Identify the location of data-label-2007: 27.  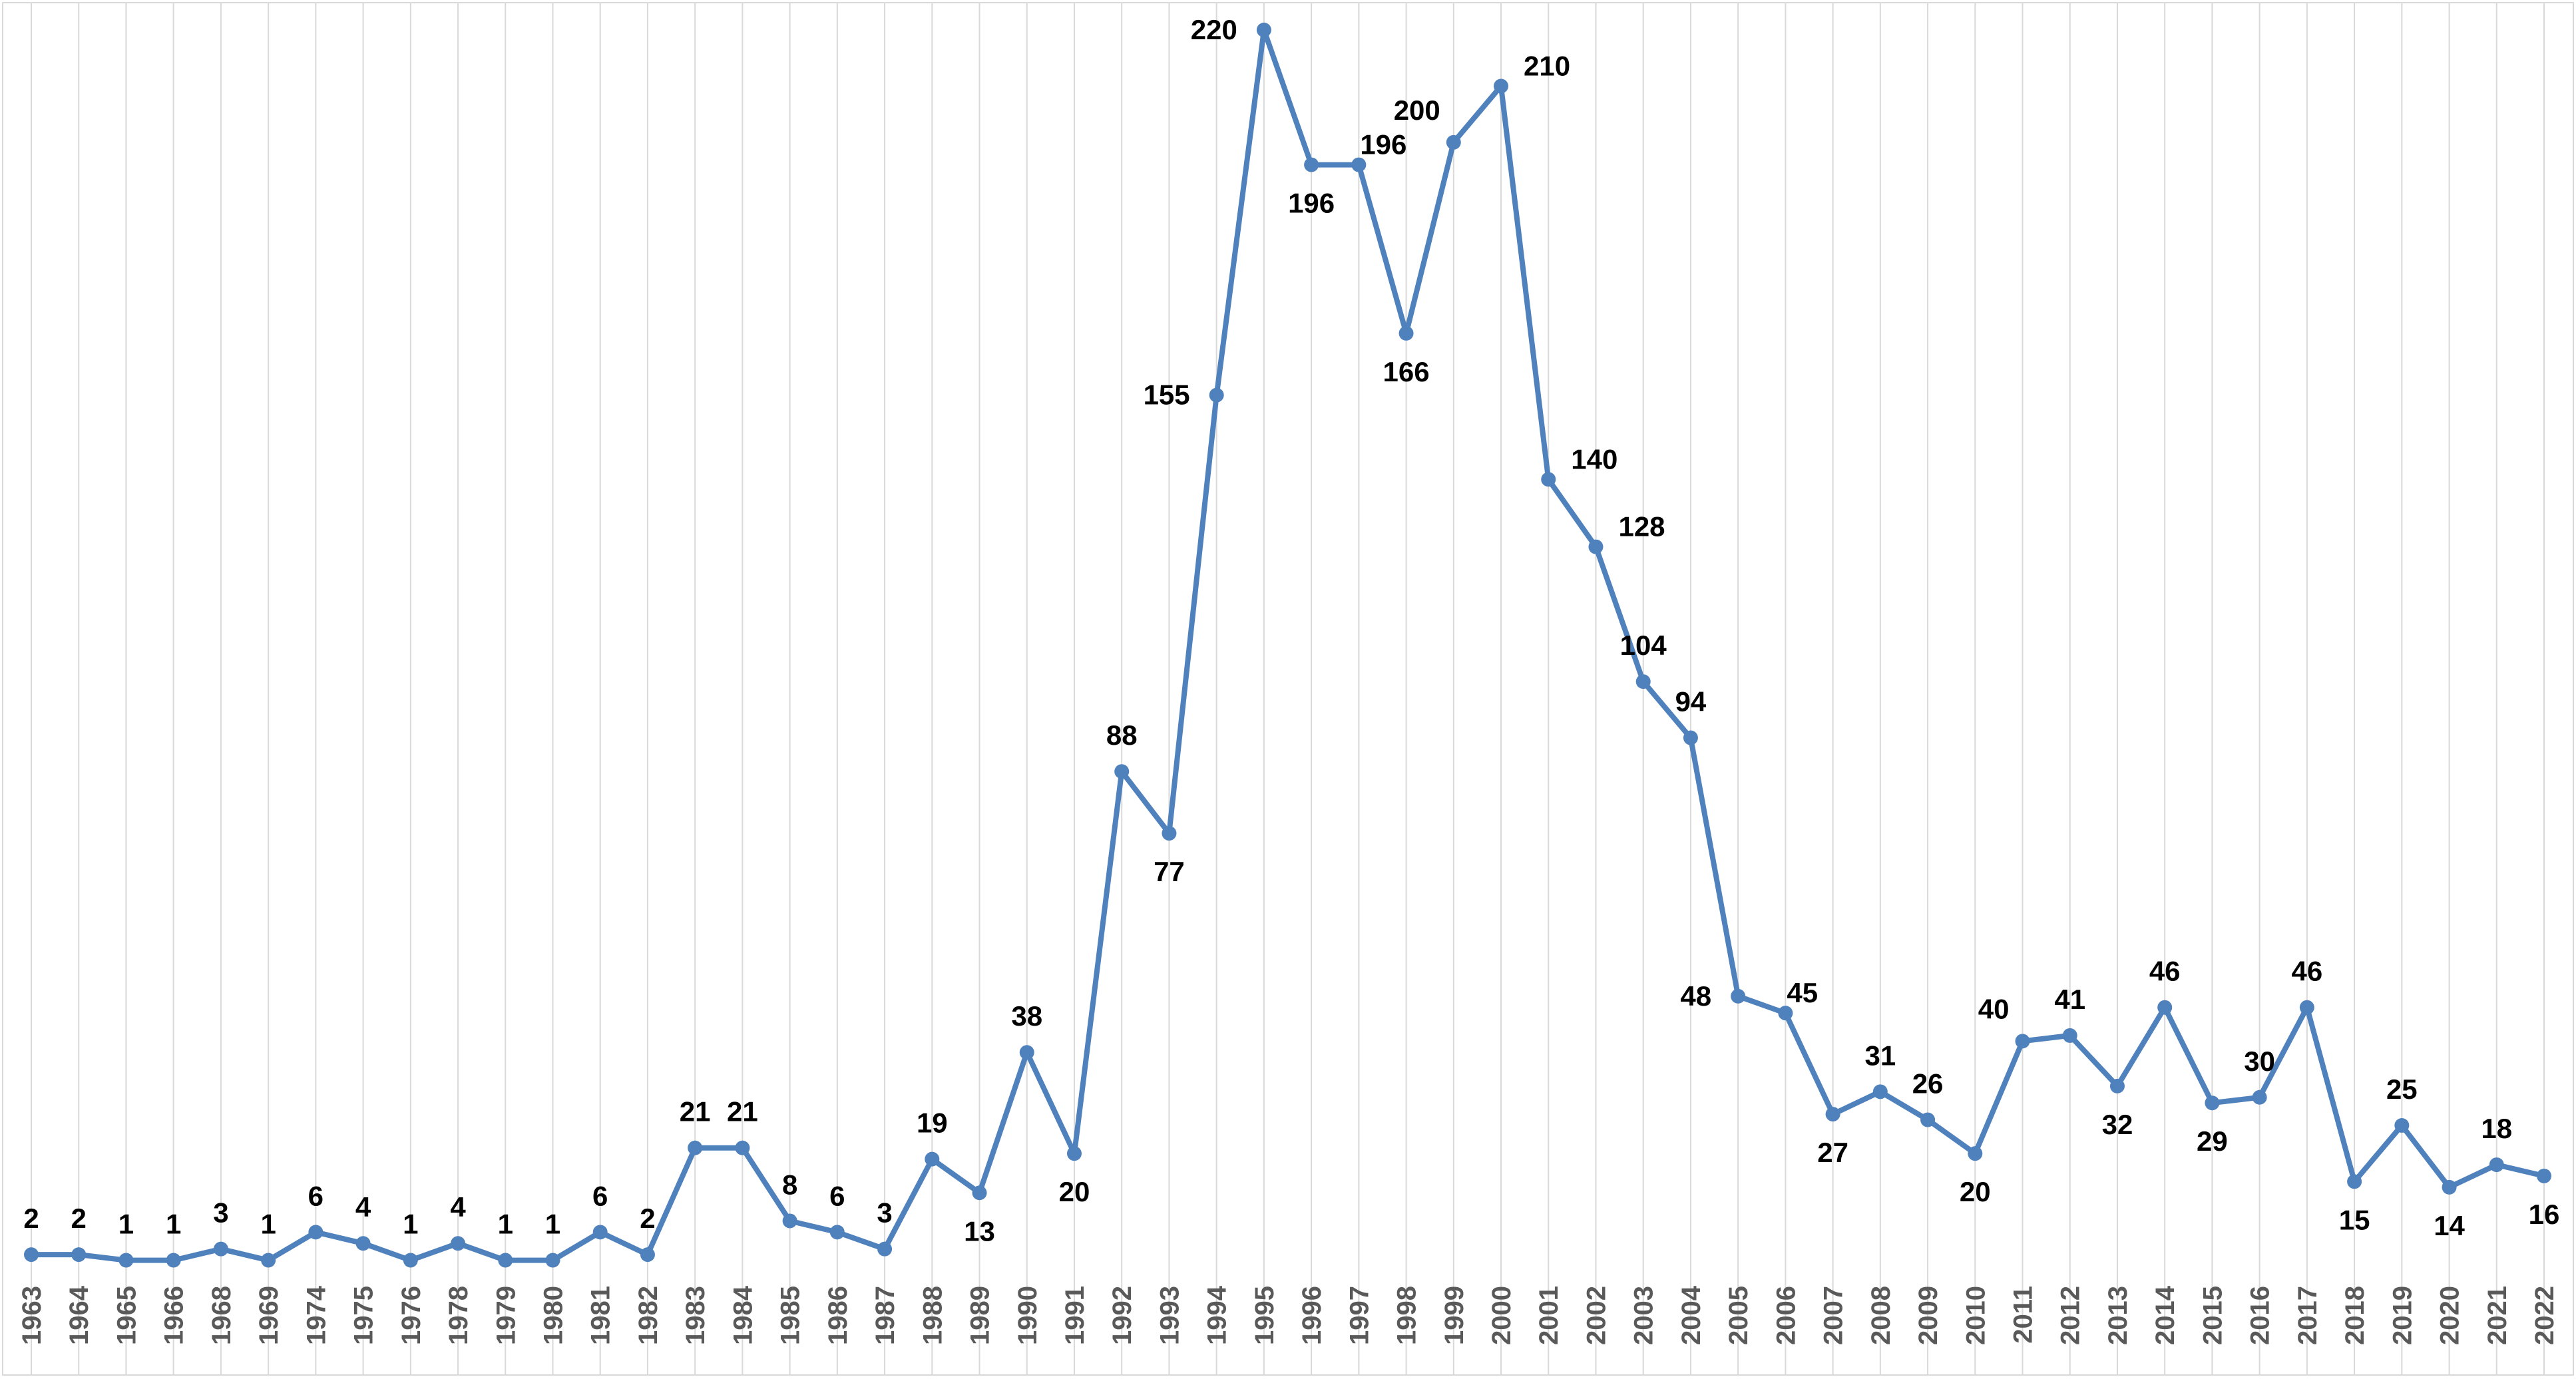
(1832, 1153).